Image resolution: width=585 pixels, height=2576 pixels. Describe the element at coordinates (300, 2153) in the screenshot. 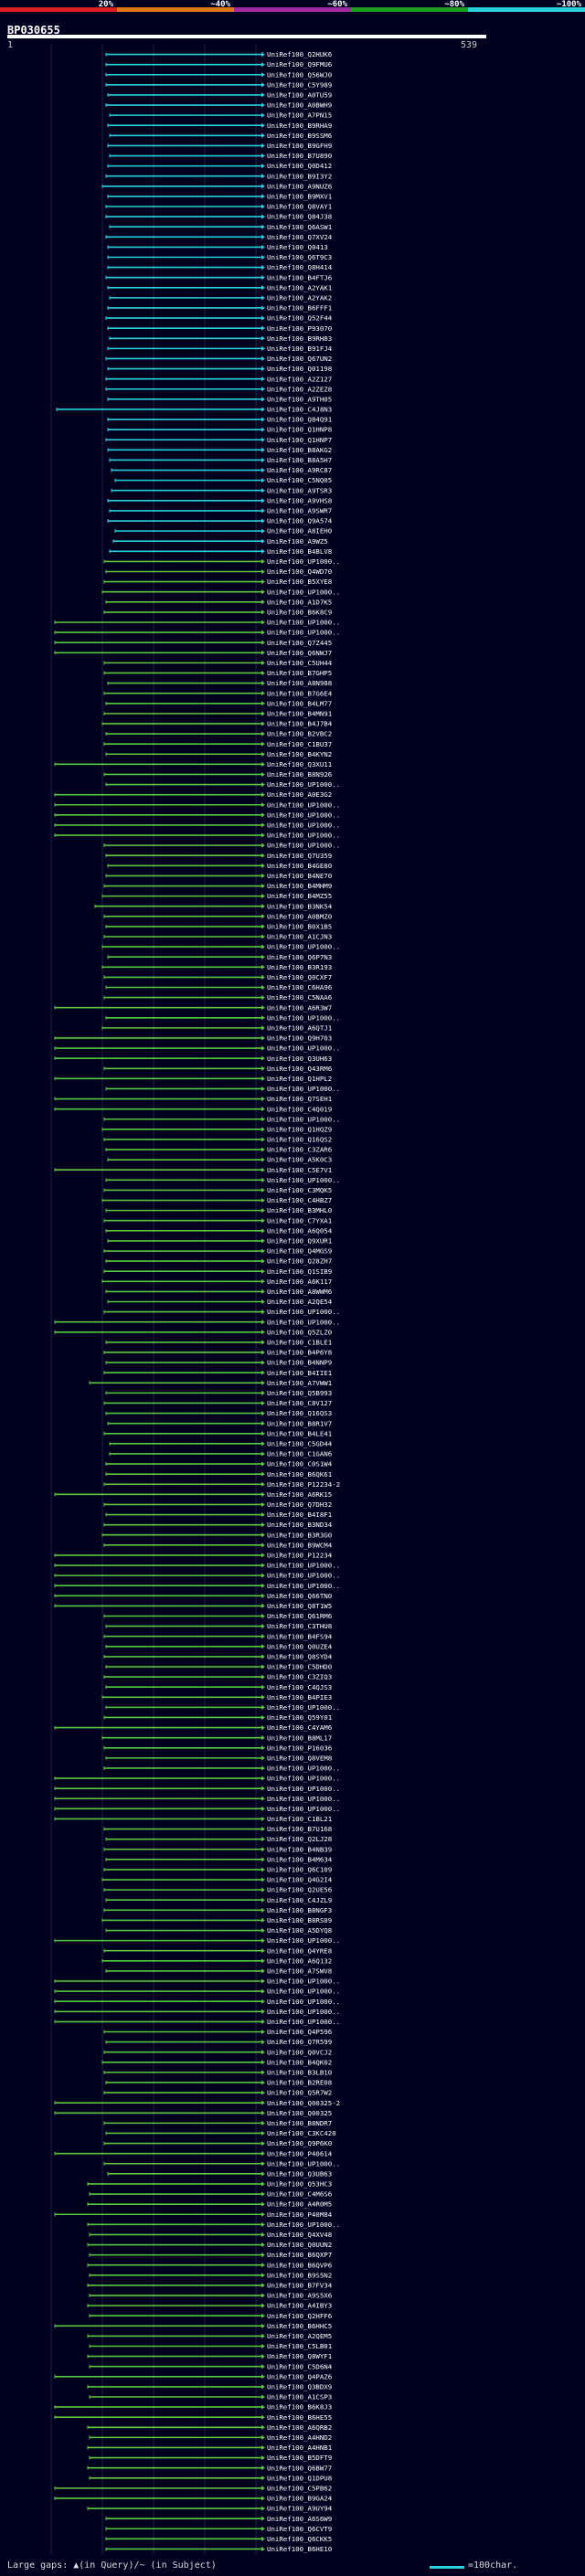

I see `hit-label: UniRef100_P40614` at that location.